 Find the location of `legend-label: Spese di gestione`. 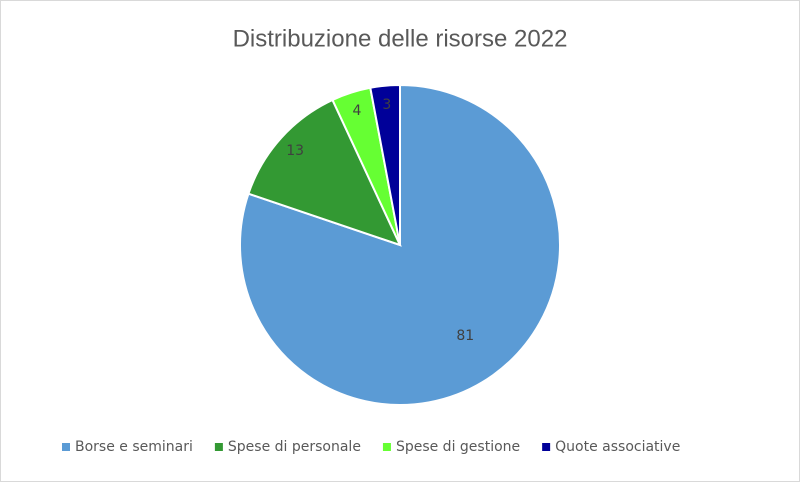

legend-label: Spese di gestione is located at coordinates (458, 447).